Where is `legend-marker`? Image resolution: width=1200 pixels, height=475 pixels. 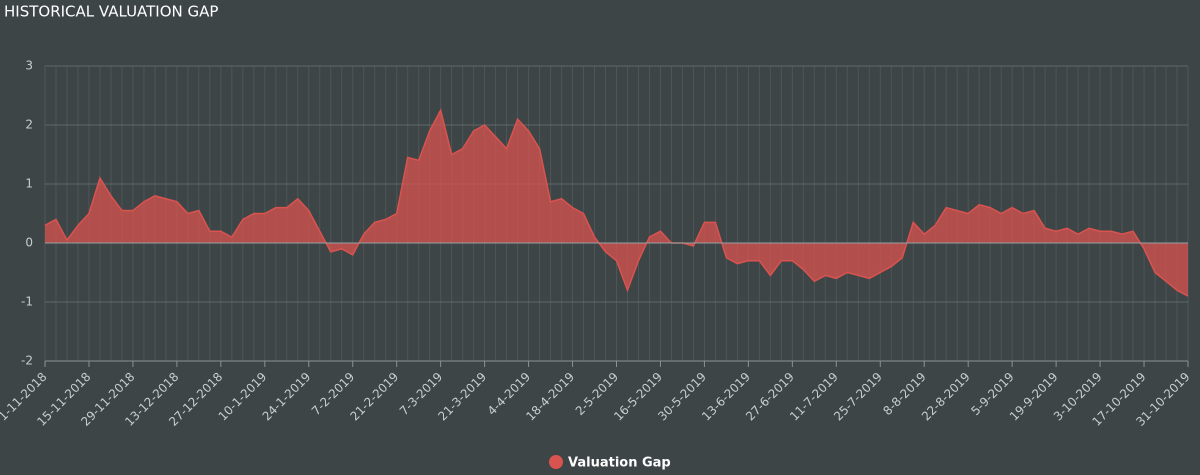
legend-marker is located at coordinates (556, 462).